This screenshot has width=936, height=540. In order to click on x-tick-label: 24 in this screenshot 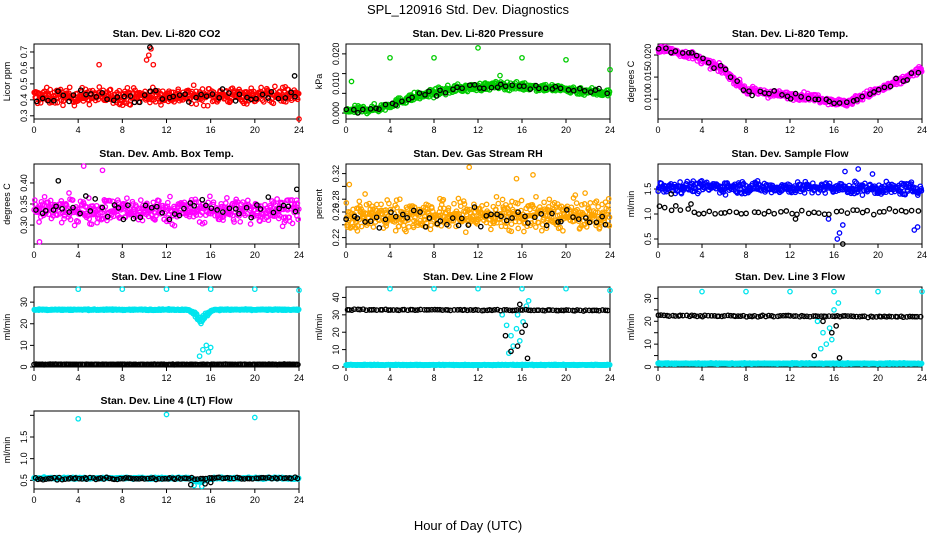, I will do `click(299, 130)`.